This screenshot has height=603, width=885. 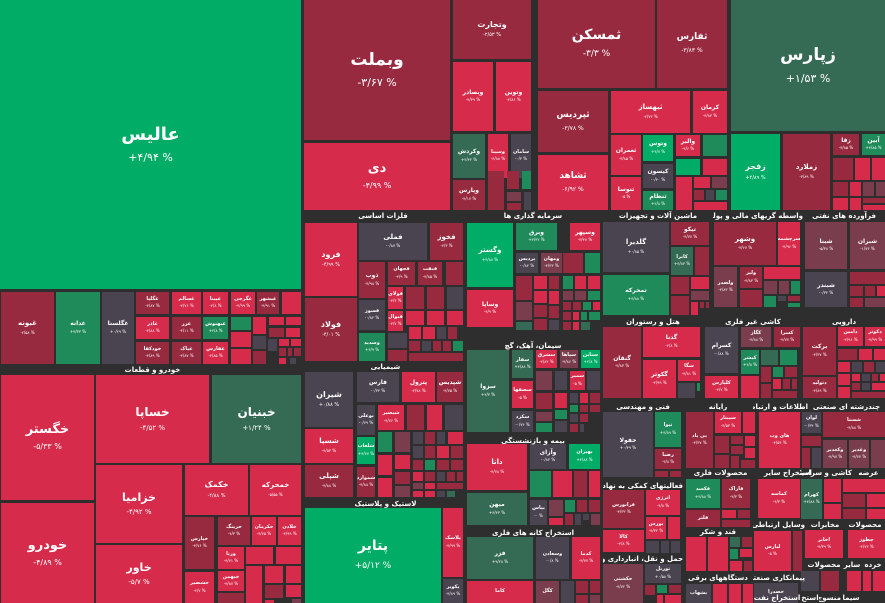 What do you see at coordinates (216, 490) in the screenshot?
I see `stock-tile: خکمک -۴/۸۸ %` at bounding box center [216, 490].